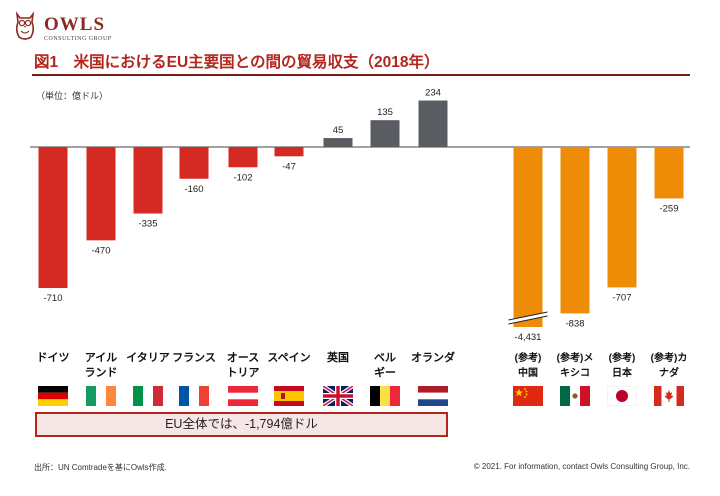 The height and width of the screenshot is (496, 720). Describe the element at coordinates (243, 372) in the screenshot. I see `category-label: トリア` at that location.